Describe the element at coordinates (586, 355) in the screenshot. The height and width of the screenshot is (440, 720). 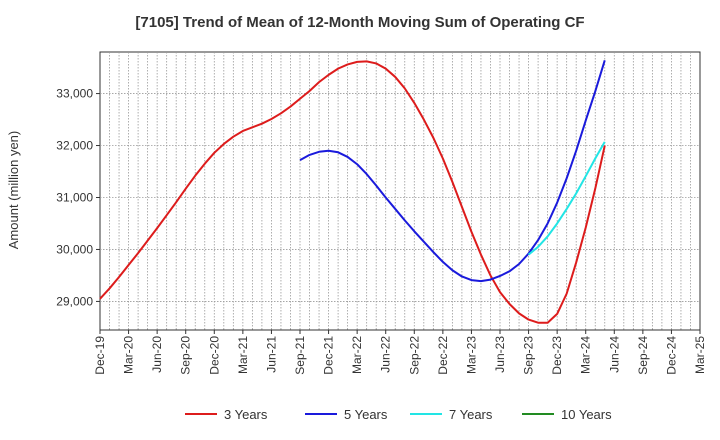
I see `x-tick-label: Mar-24` at that location.